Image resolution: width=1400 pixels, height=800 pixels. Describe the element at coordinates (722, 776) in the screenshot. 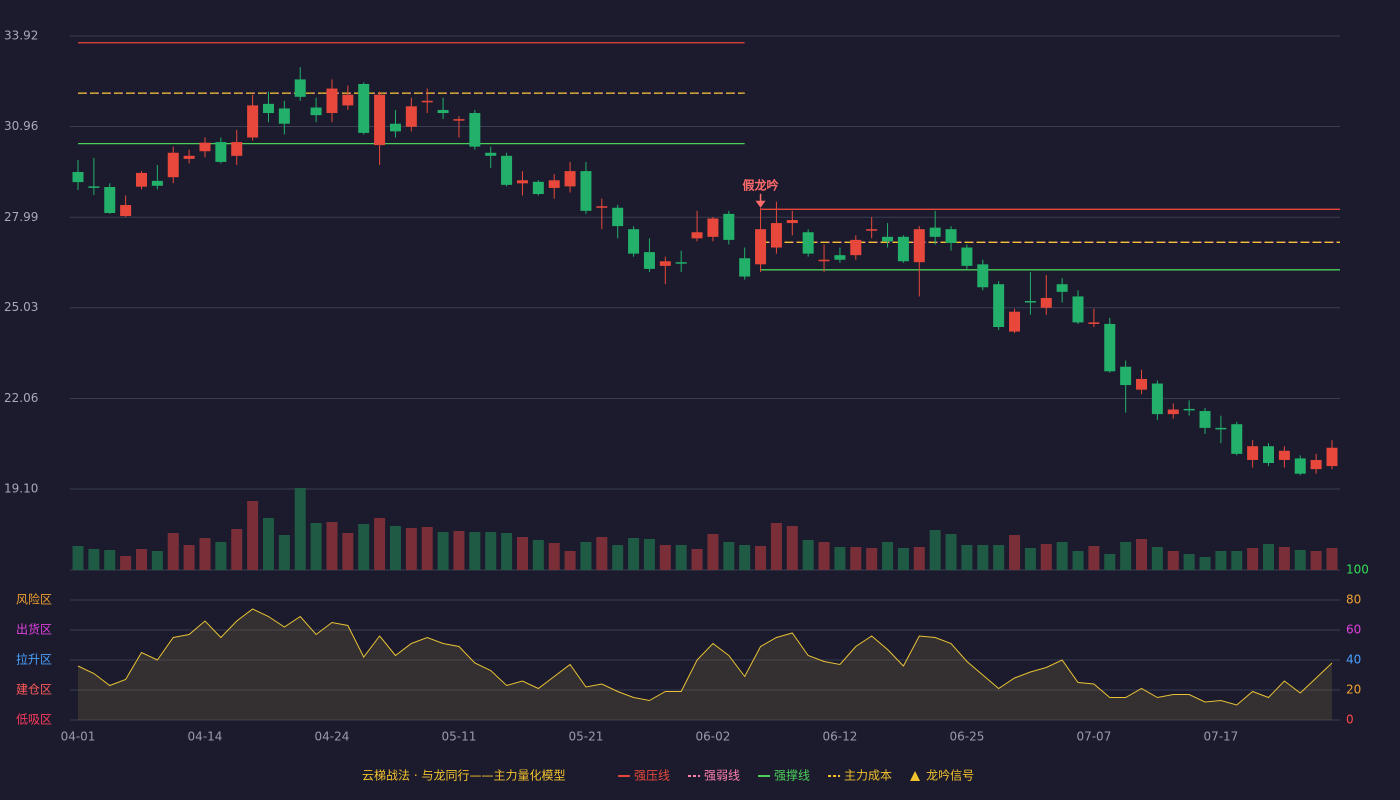

I see `legend-label: 强弱线` at that location.